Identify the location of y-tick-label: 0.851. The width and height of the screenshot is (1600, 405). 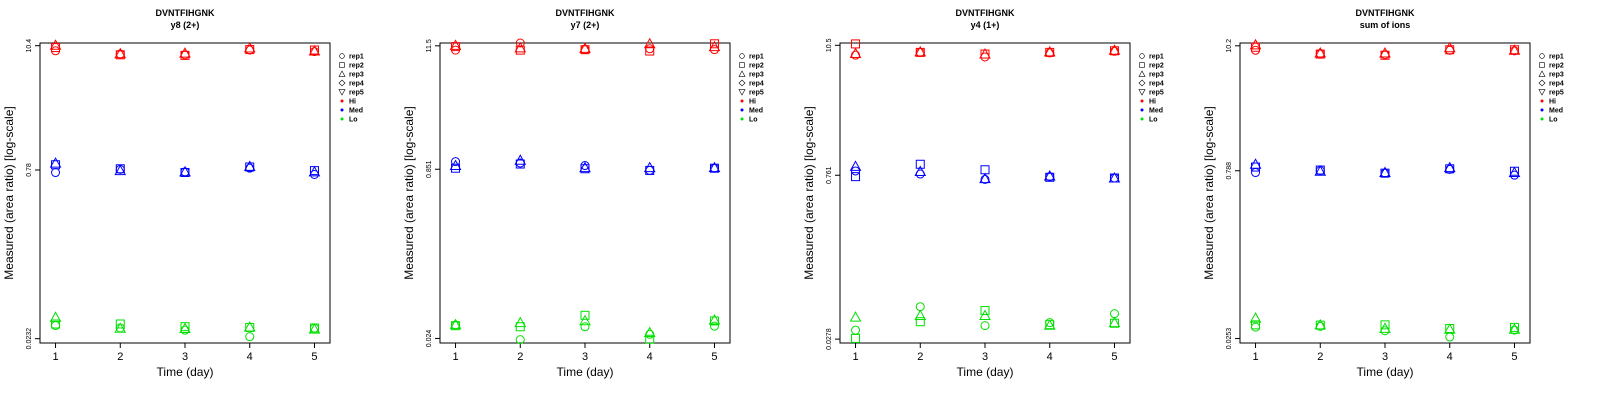
(429, 169).